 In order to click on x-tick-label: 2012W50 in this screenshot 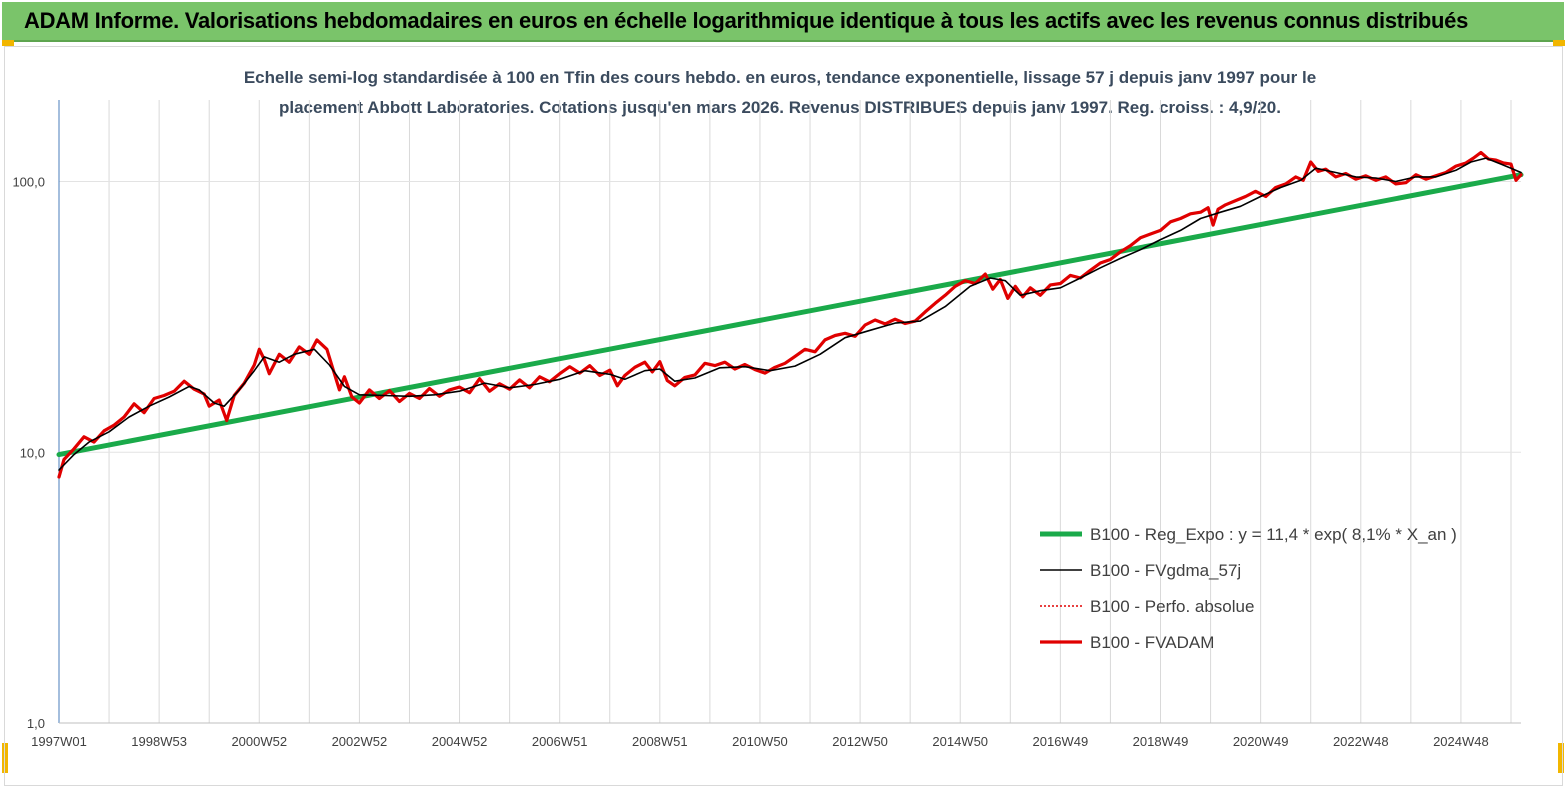, I will do `click(860, 741)`.